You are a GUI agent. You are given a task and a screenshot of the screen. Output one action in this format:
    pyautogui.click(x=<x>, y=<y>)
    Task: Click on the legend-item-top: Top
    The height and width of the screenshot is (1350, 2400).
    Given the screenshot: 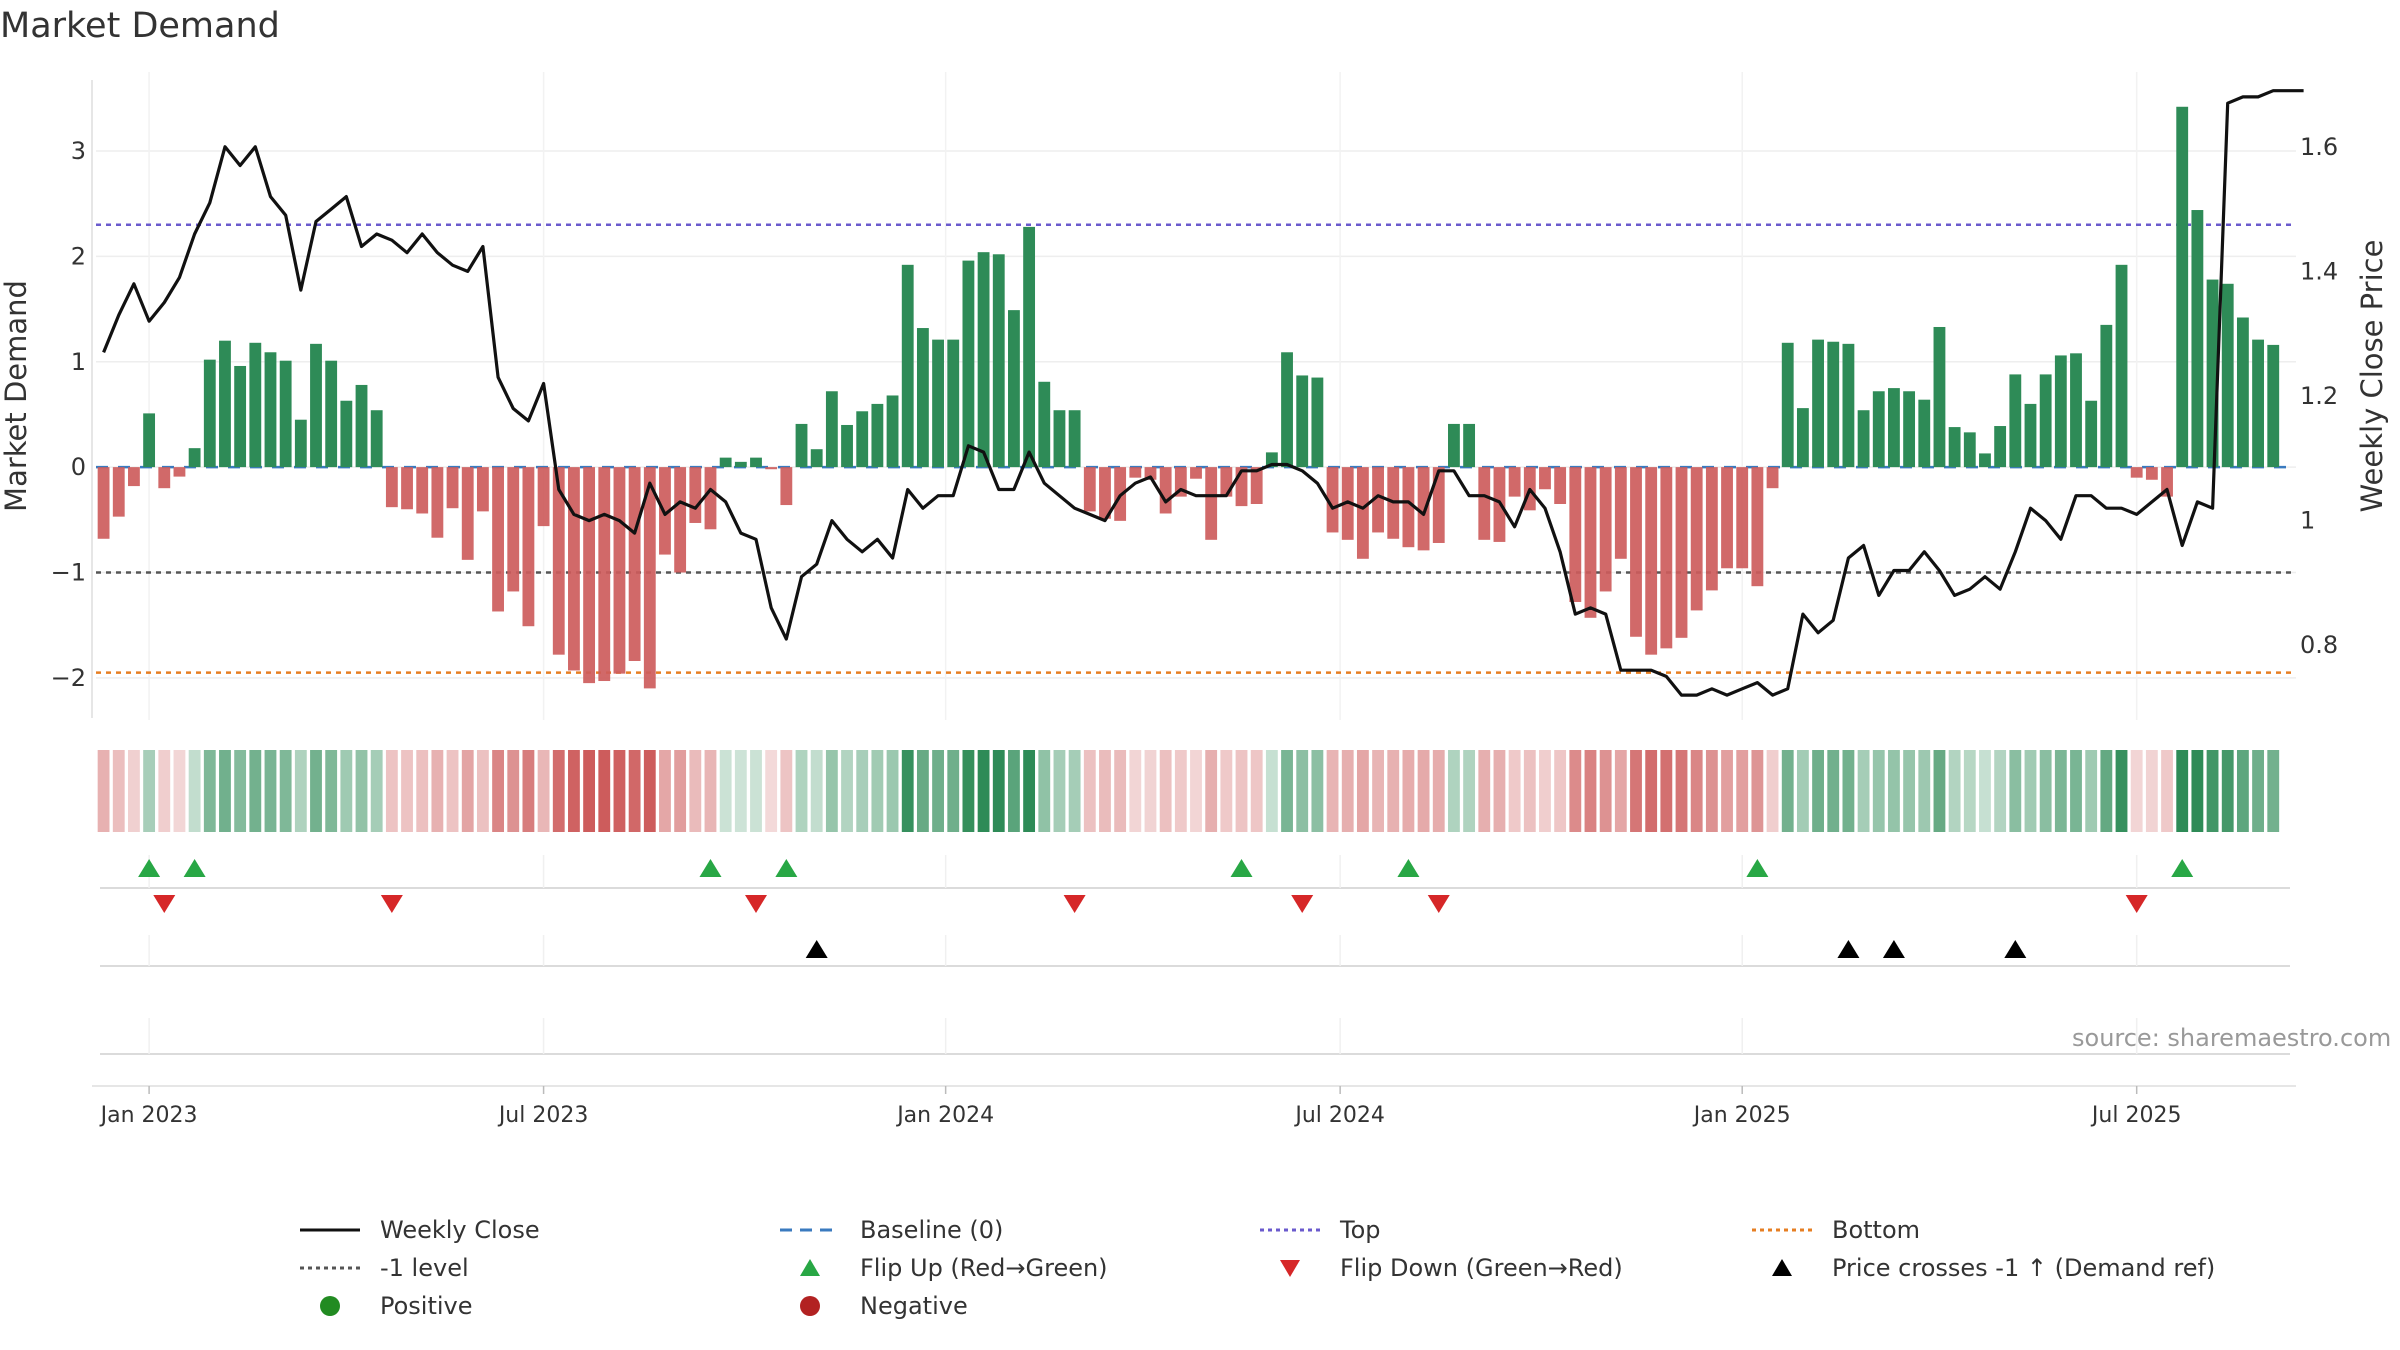 What is the action you would take?
    pyautogui.click(x=1320, y=1230)
    